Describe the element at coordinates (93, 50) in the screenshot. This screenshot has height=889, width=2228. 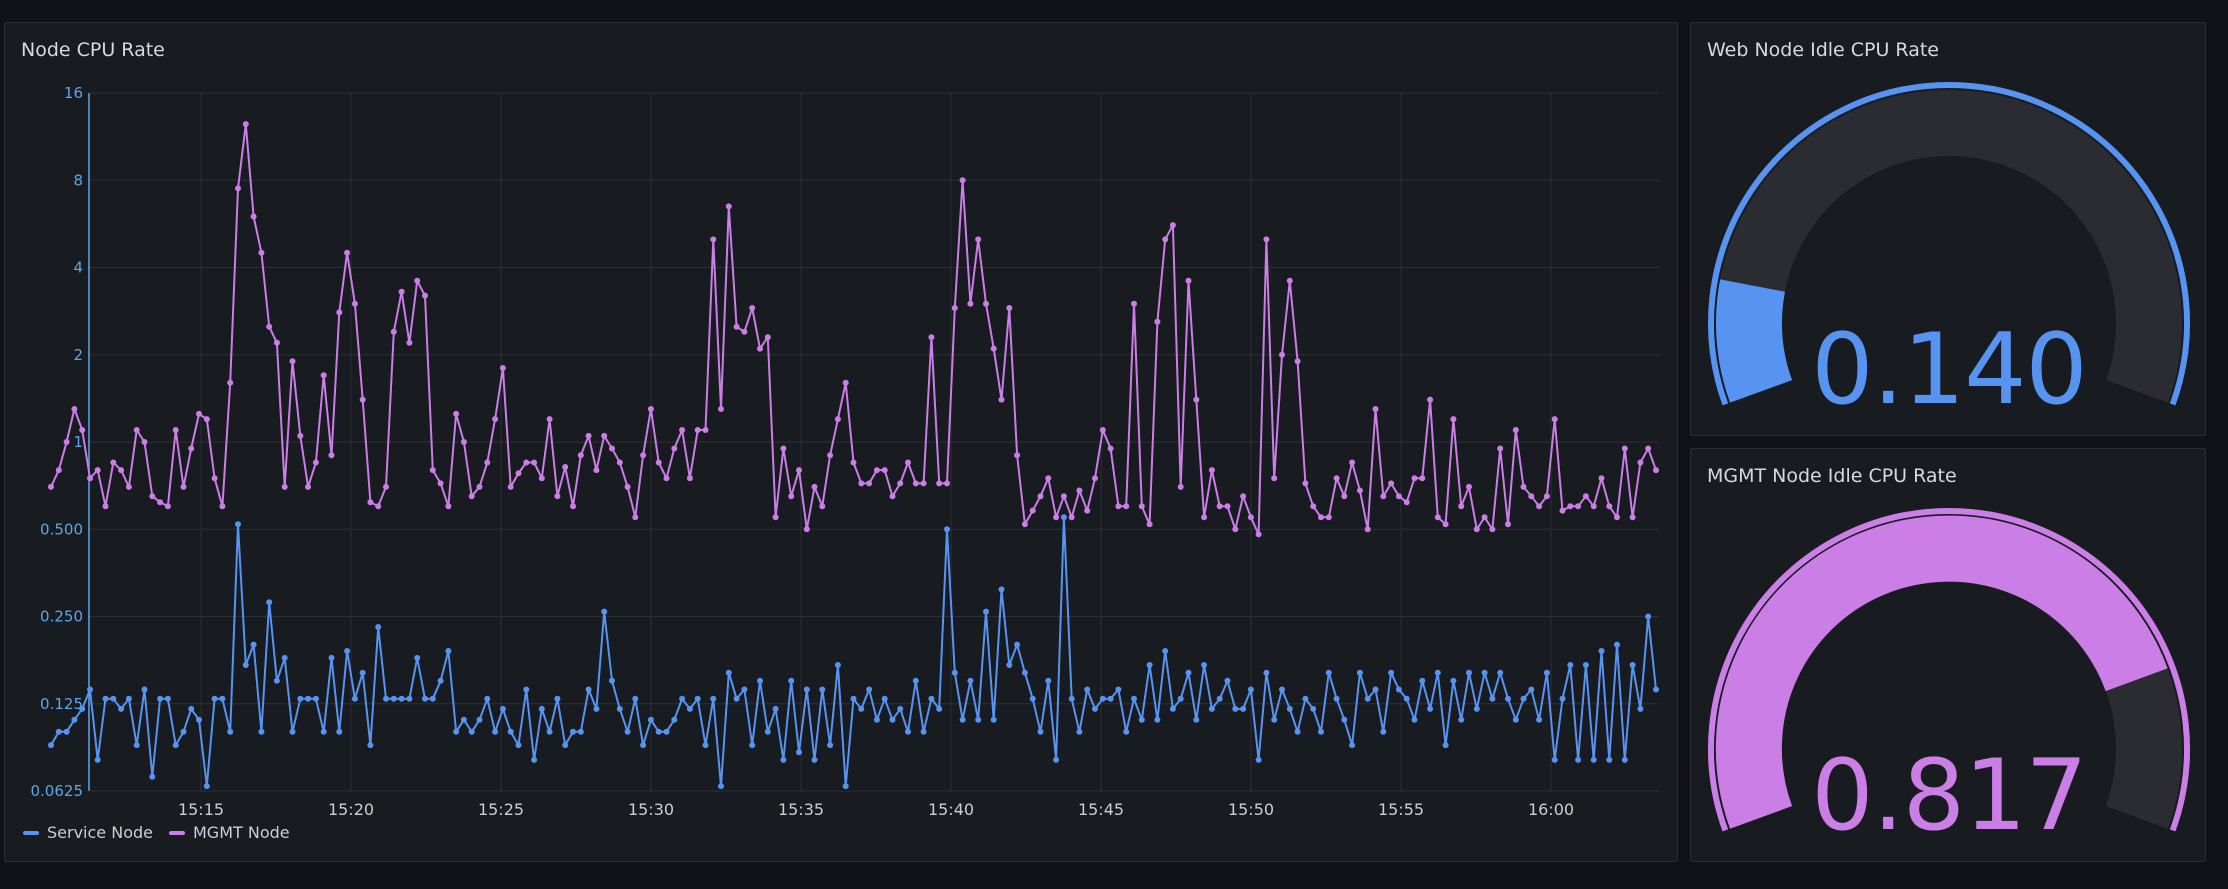
I see `panel-title: Node CPU Rate` at that location.